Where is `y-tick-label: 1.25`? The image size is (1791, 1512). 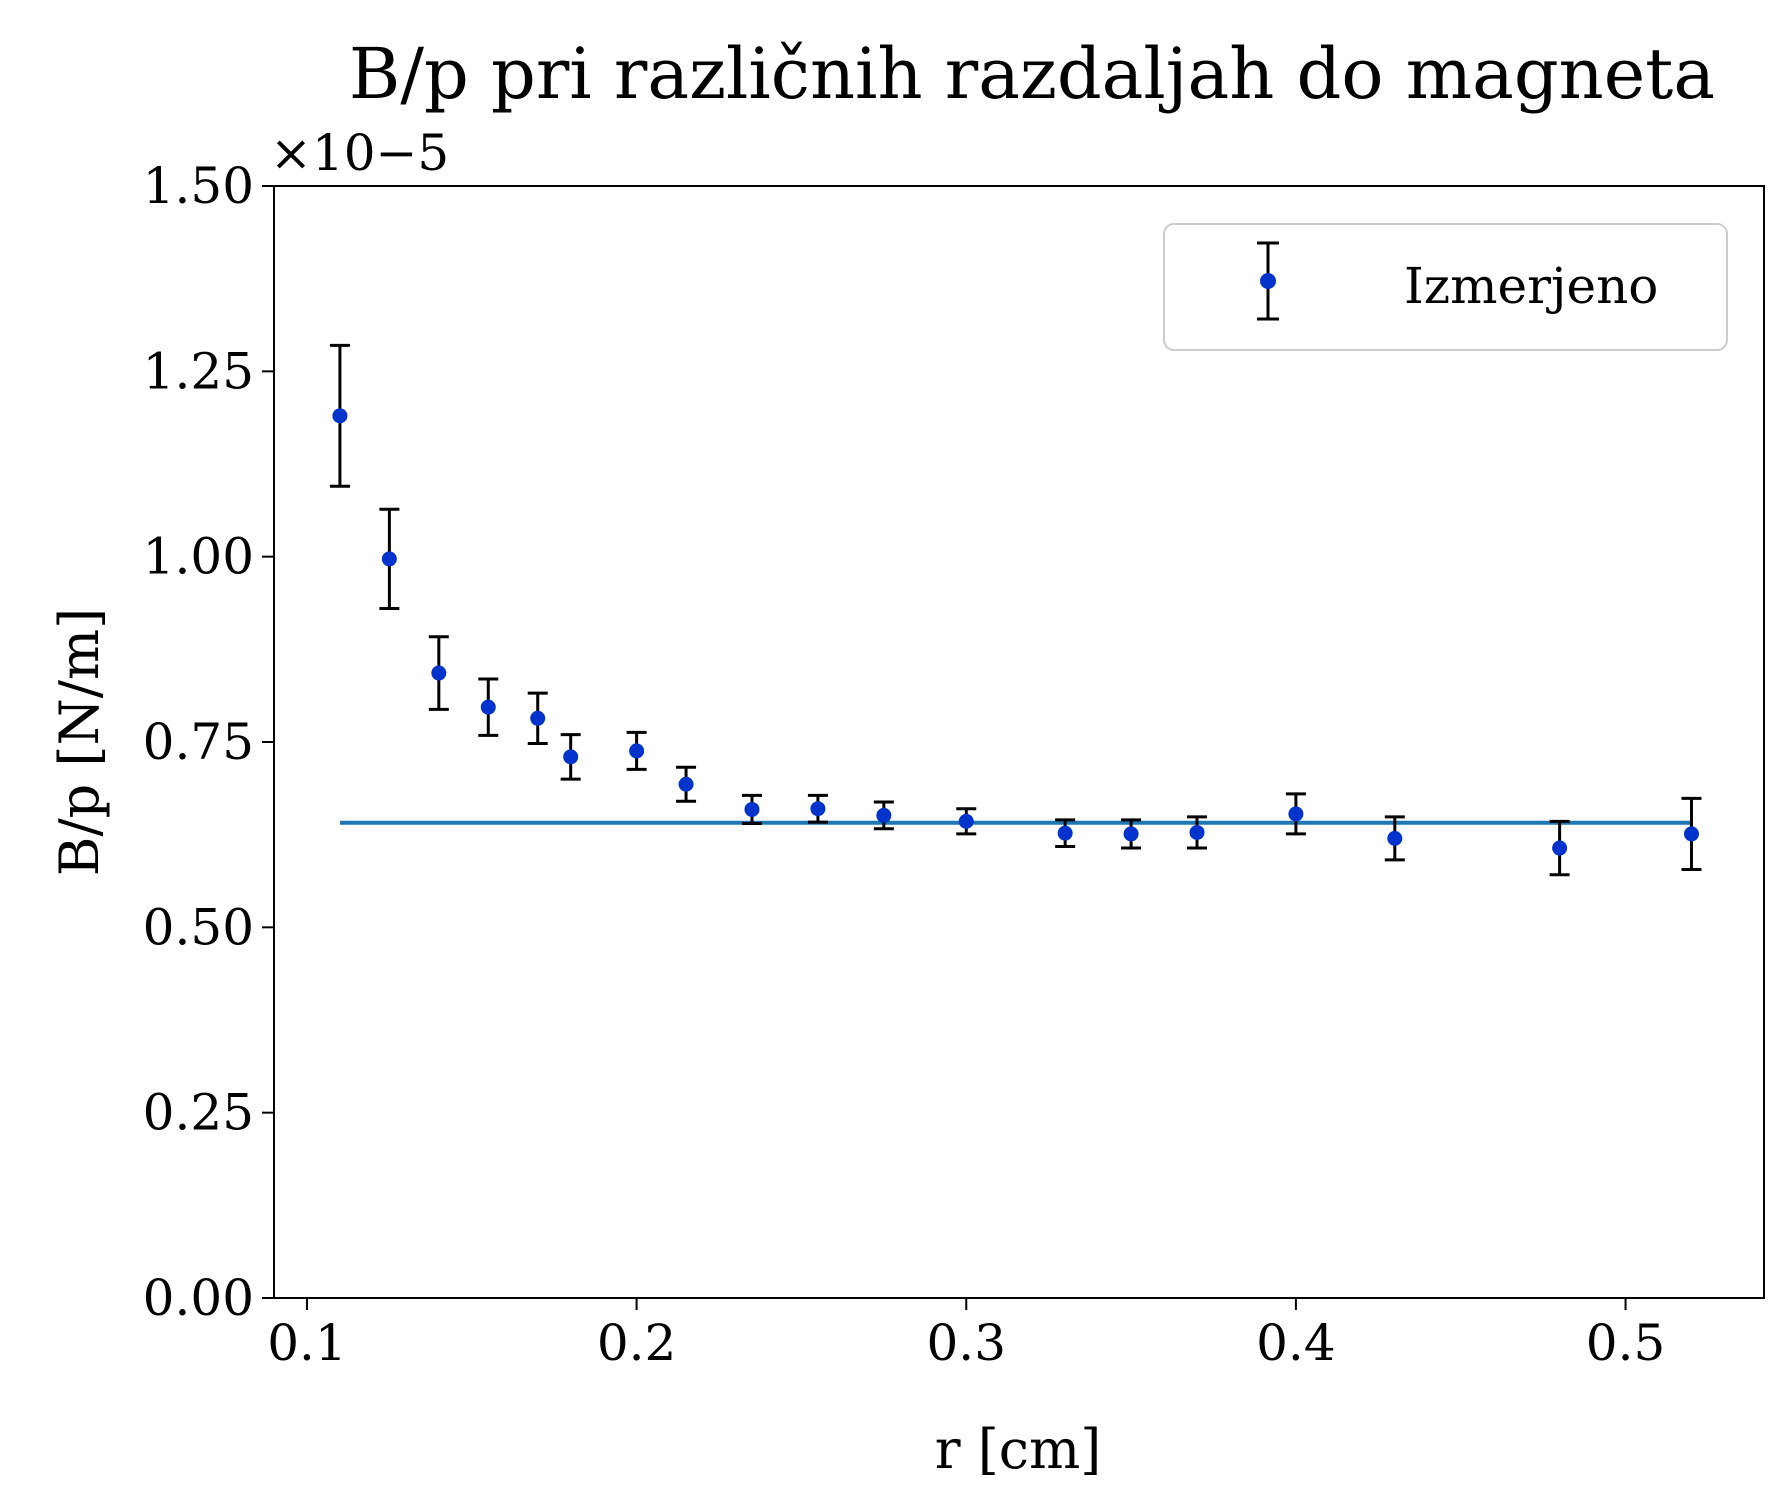 y-tick-label: 1.25 is located at coordinates (198, 371).